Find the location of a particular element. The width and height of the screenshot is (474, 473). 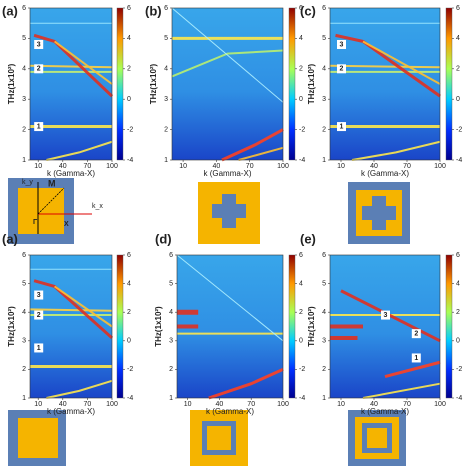

inset-label: M is located at coordinates (52, 183).